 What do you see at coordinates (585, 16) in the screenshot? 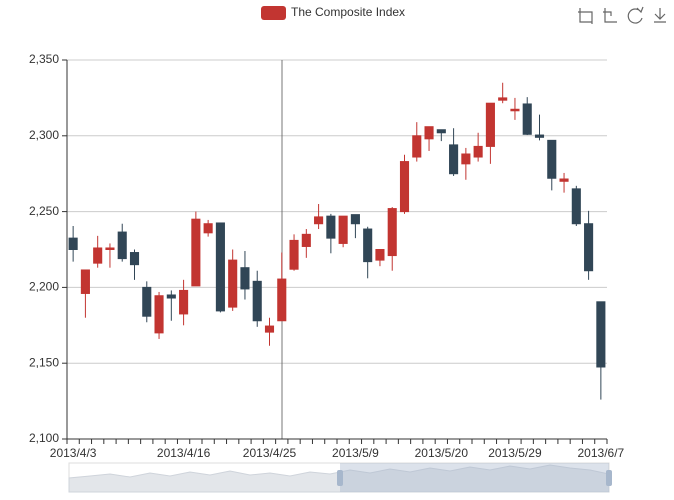
I see `zoom-icon` at bounding box center [585, 16].